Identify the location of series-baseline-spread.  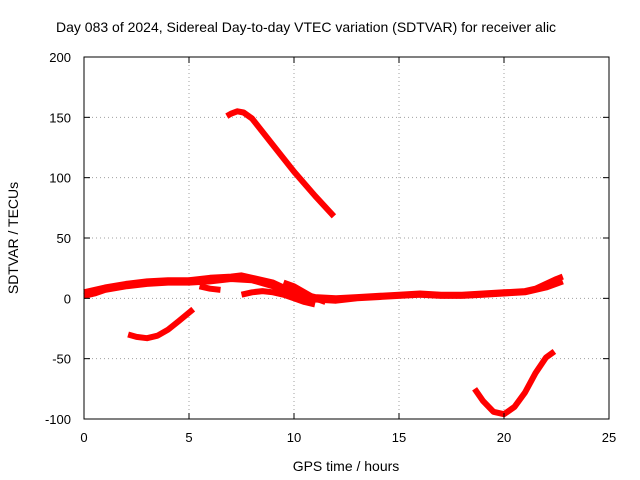
(323, 290).